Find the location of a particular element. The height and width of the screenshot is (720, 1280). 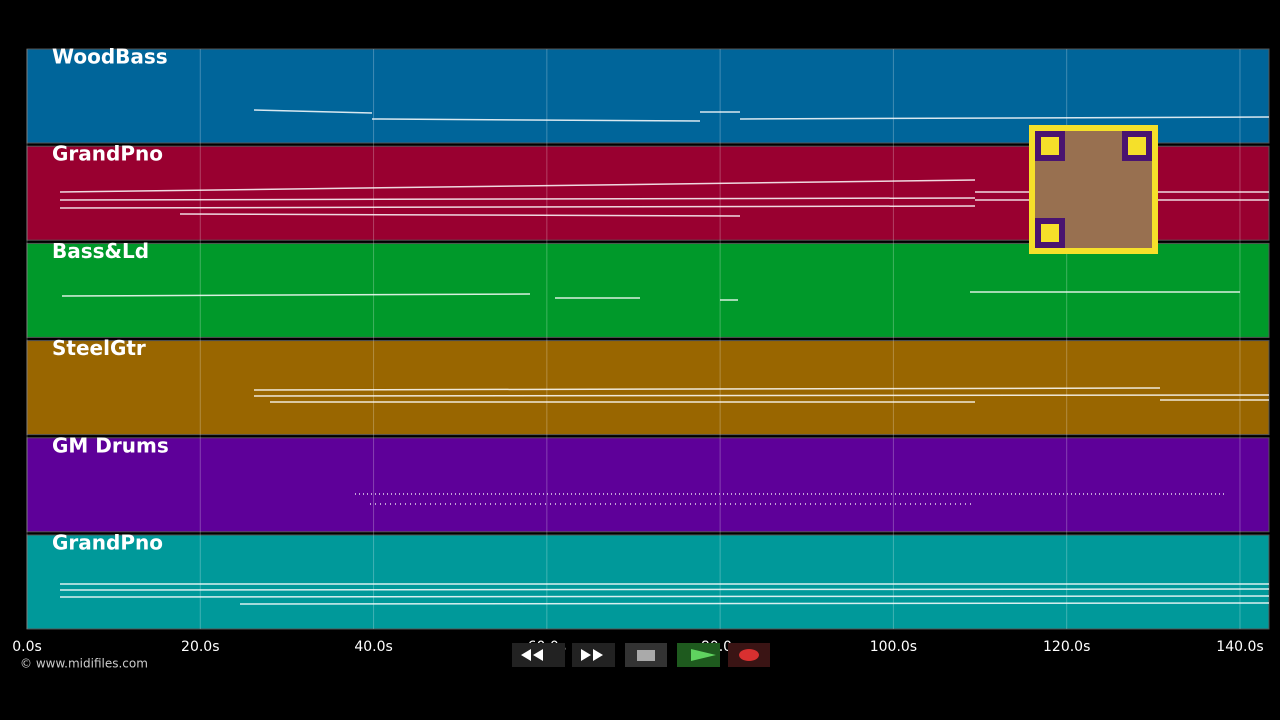

track-name: GM Drums is located at coordinates (110, 445).